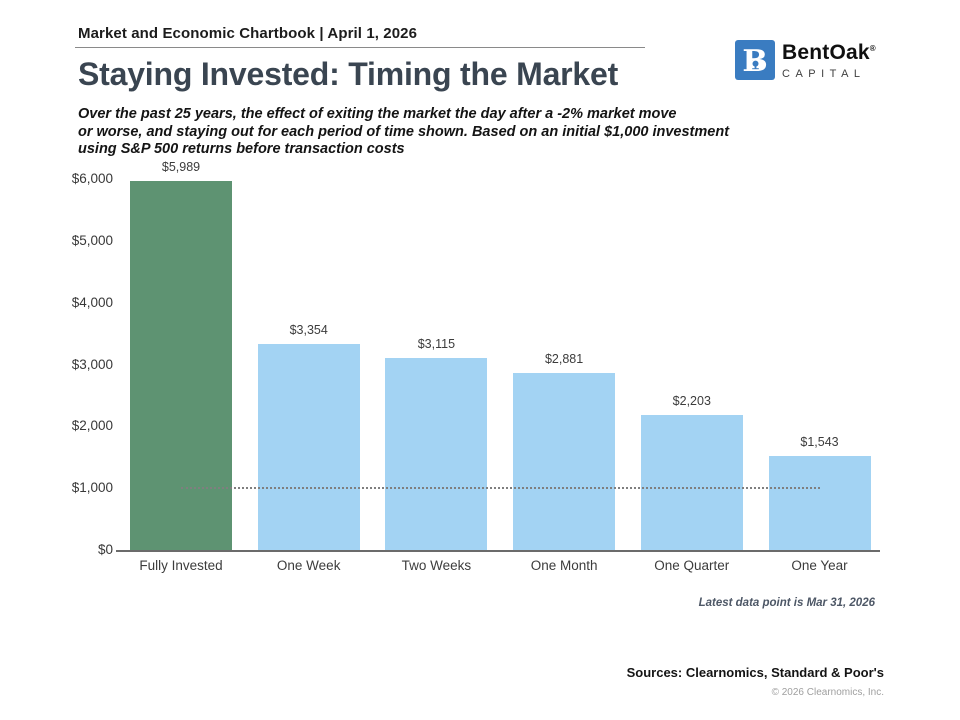 Image resolution: width=960 pixels, height=720 pixels. What do you see at coordinates (691, 400) in the screenshot?
I see `bar-value-label: $2,203` at bounding box center [691, 400].